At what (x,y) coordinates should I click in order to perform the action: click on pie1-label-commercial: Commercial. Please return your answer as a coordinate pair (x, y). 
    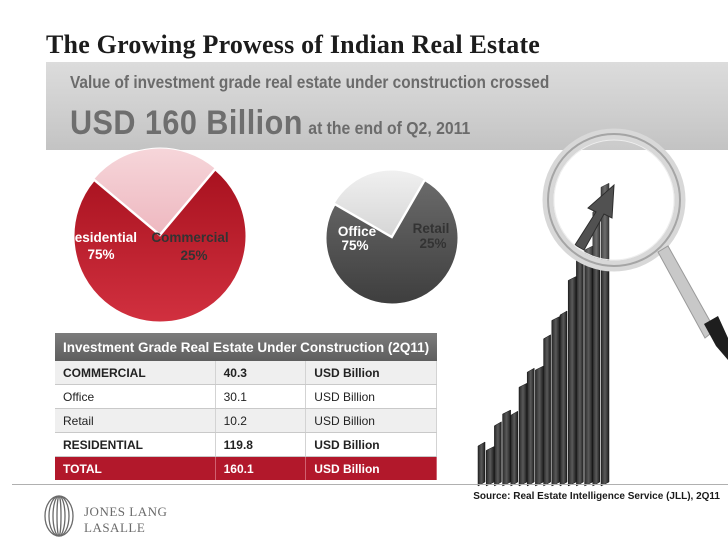
    Looking at the image, I should click on (189, 237).